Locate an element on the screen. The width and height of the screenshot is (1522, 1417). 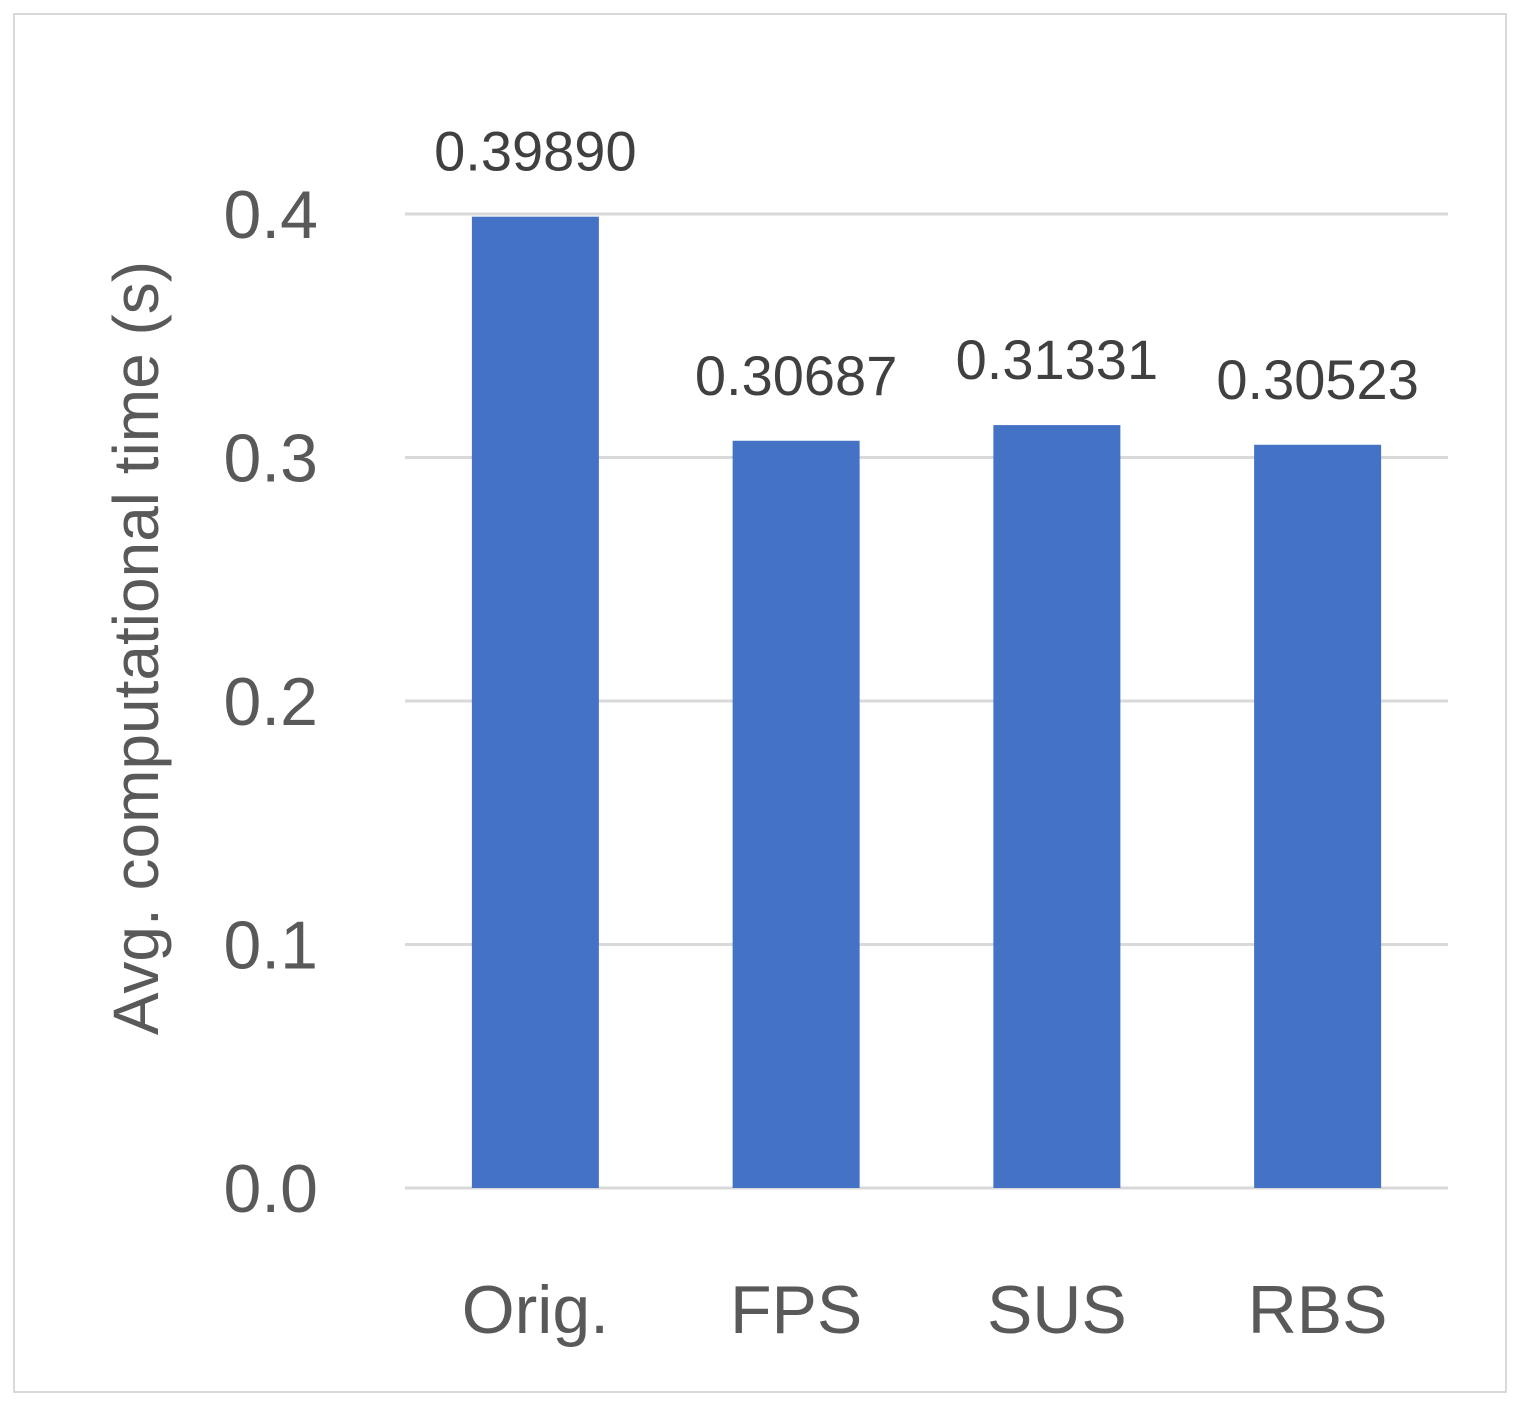
data-label: 0.39890 is located at coordinates (535, 151).